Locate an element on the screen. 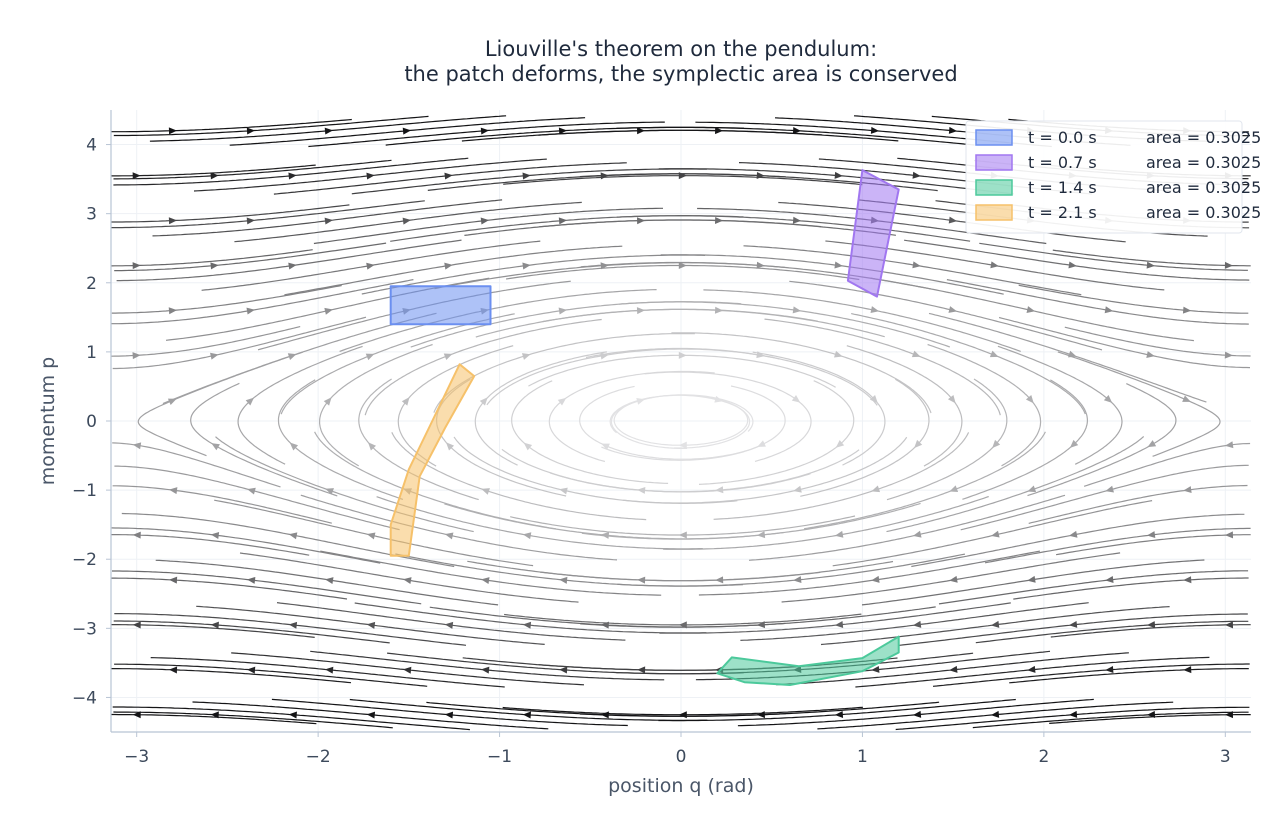 This screenshot has height=837, width=1288. x-tick-label: −1 is located at coordinates (499, 757).